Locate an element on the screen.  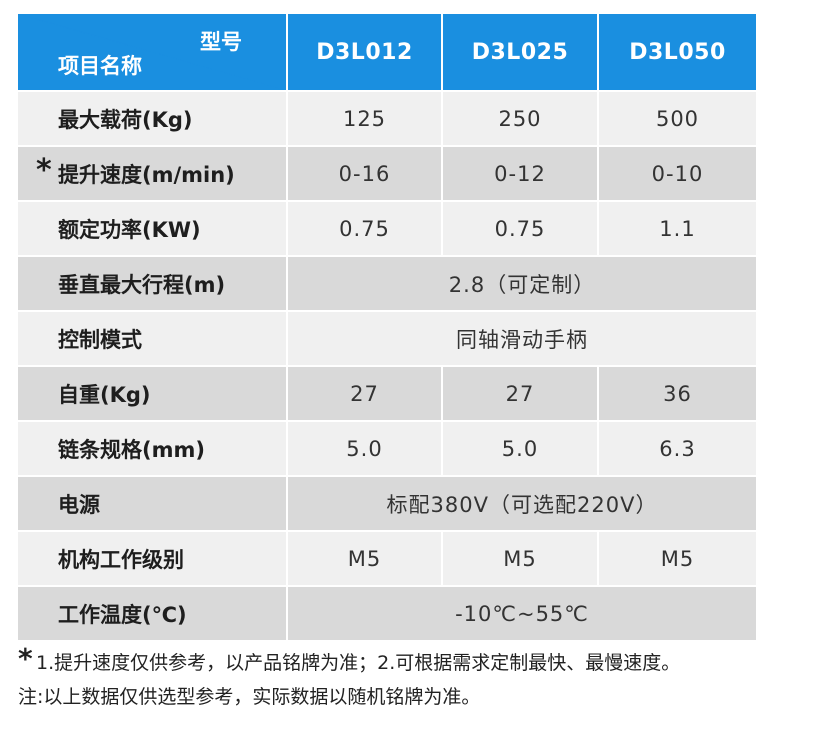
cell-value: 500 is located at coordinates (677, 119).